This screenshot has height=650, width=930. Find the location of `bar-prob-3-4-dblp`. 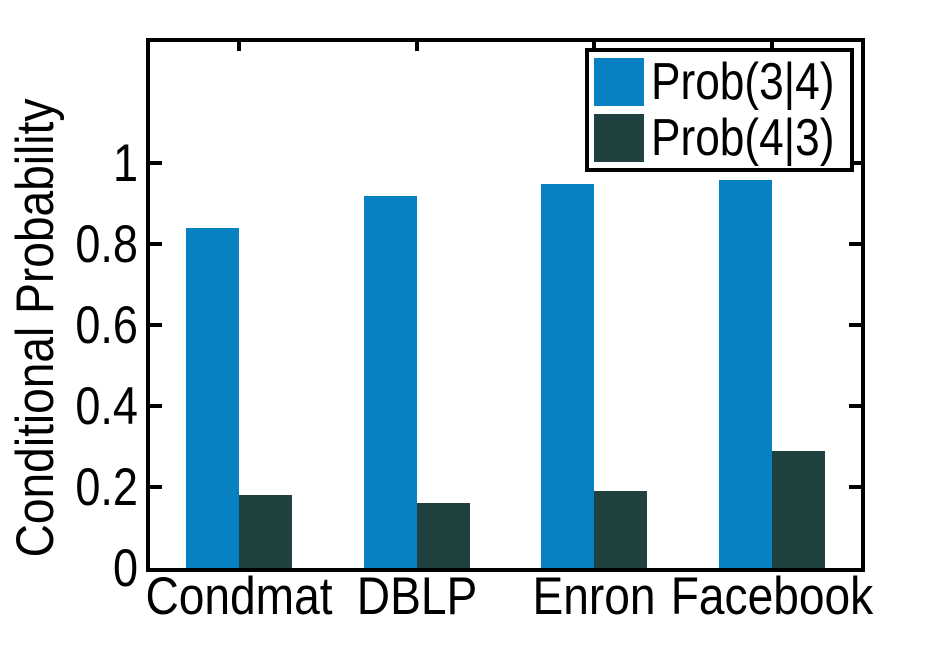

bar-prob-3-4-dblp is located at coordinates (390, 382).